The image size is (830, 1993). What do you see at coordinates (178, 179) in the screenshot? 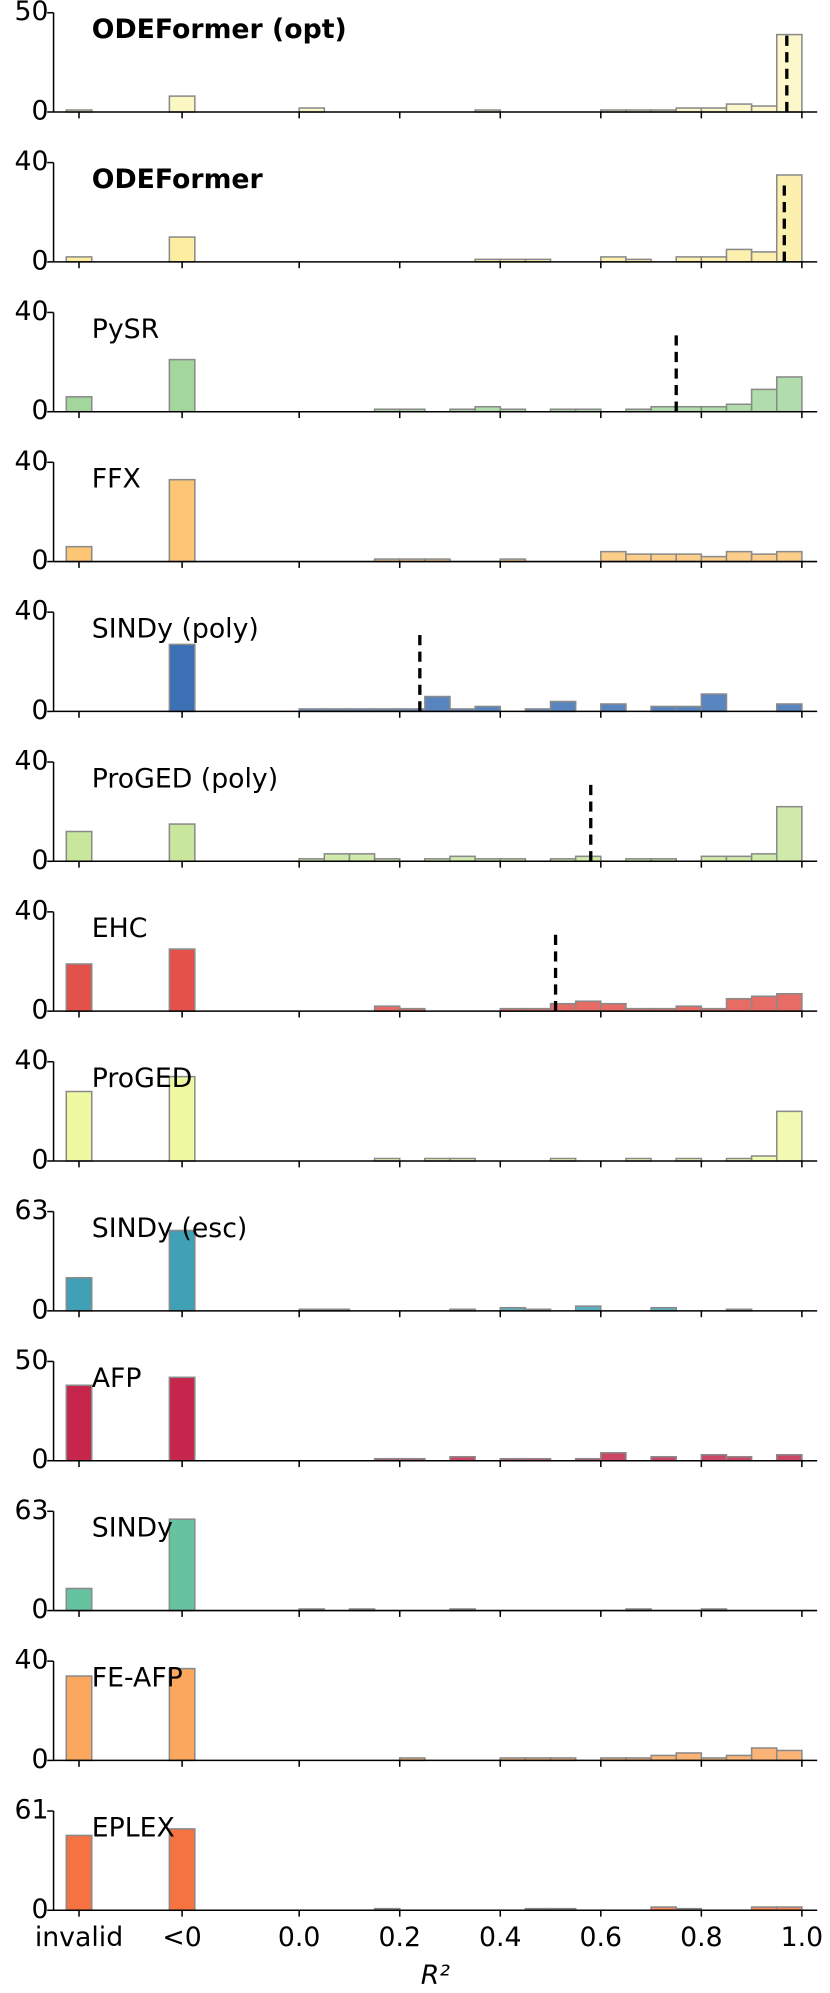
I see `panel-title: ODEFormer` at bounding box center [178, 179].